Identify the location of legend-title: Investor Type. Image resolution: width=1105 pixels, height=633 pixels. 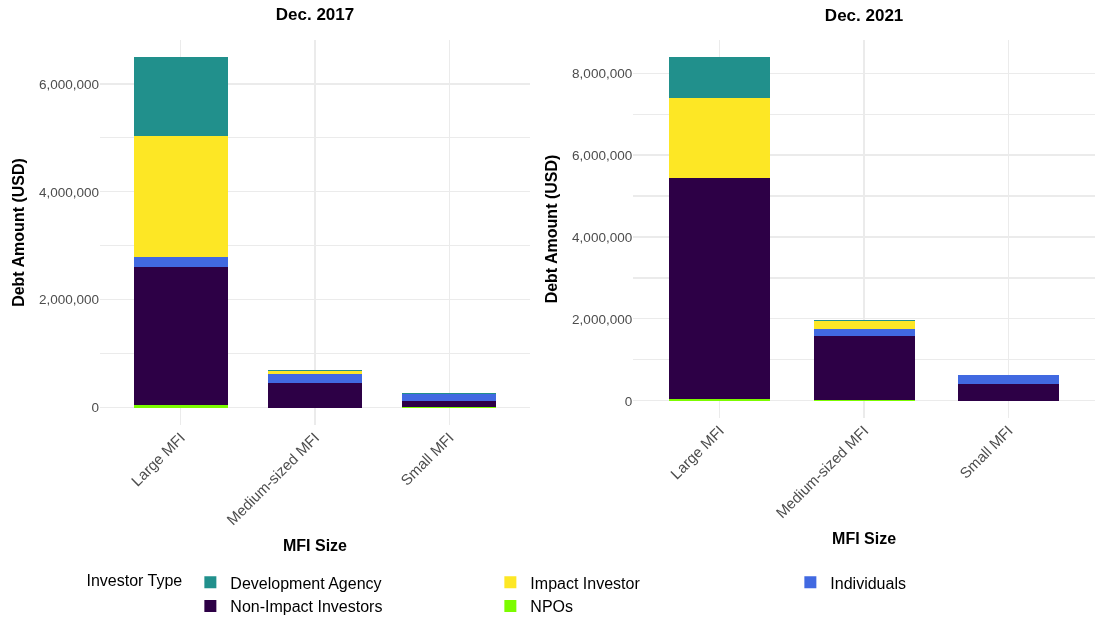
(134, 581).